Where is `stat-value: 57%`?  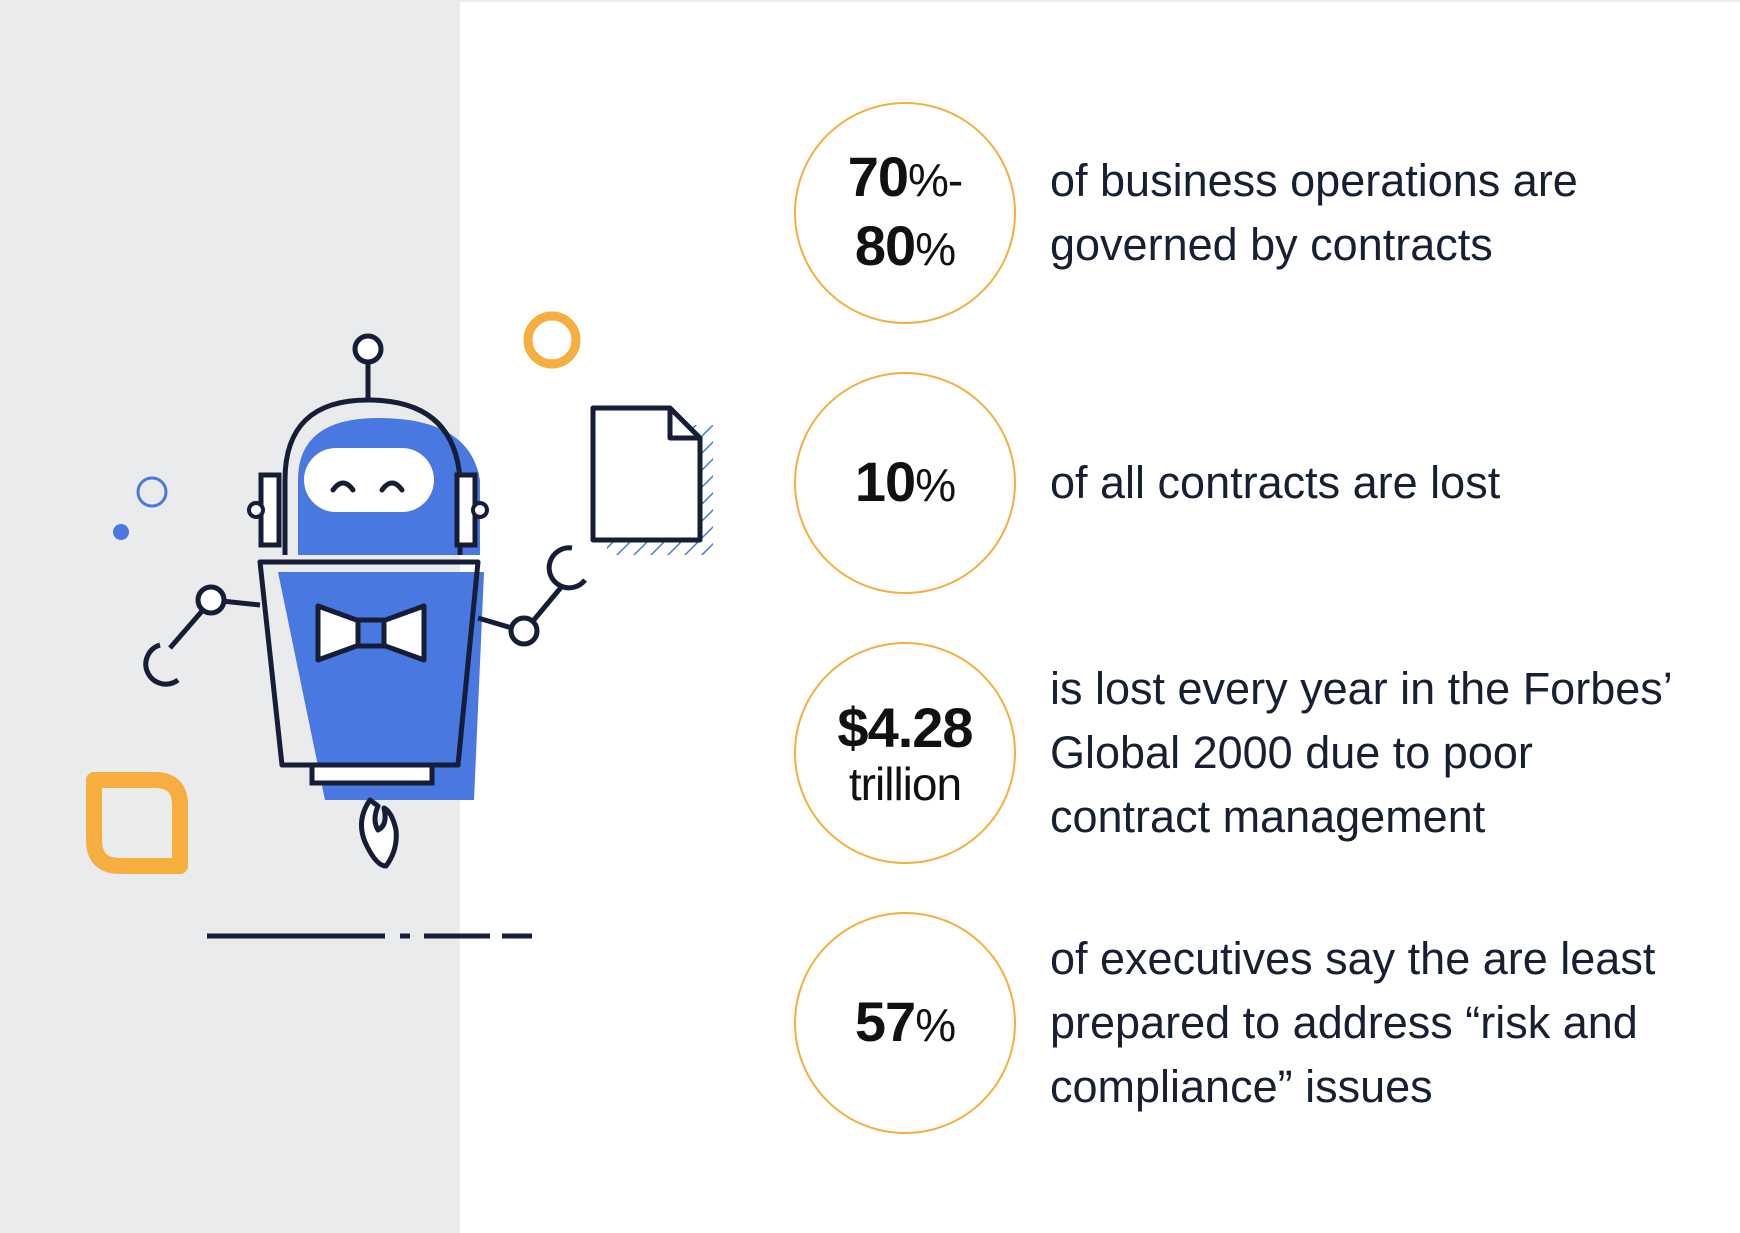 stat-value: 57% is located at coordinates (905, 1023).